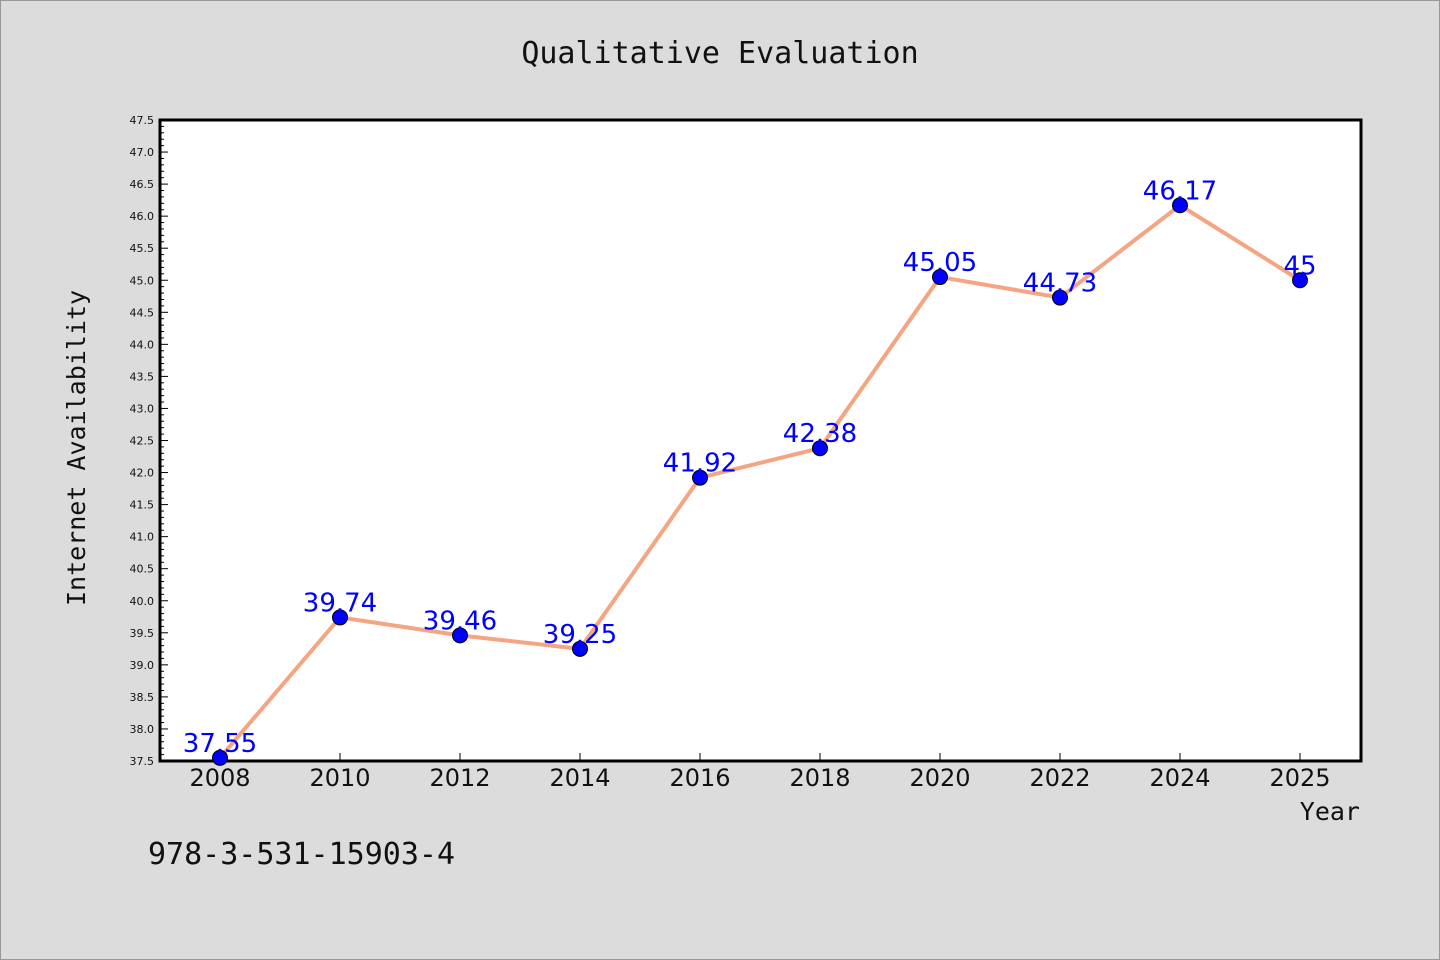  I want to click on y-tick-label: 44.0, so click(142, 344).